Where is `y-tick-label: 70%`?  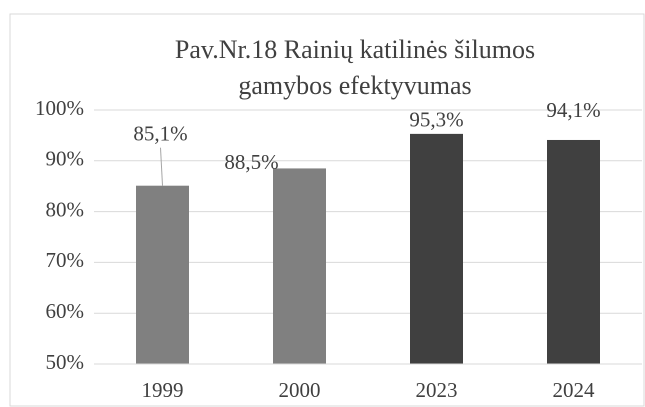 y-tick-label: 70% is located at coordinates (65, 260).